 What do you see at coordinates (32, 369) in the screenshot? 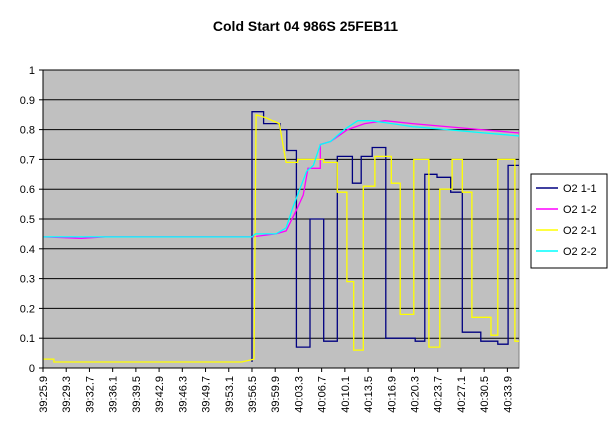
I see `y-tick-label: 0` at bounding box center [32, 369].